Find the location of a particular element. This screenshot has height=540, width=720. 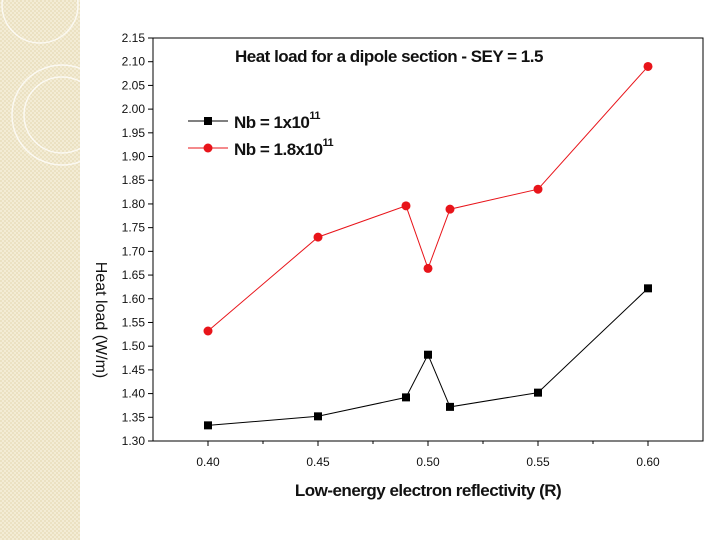

legend: Nb = 1x1011 Nb = 1.8x1011 is located at coordinates (261, 134).